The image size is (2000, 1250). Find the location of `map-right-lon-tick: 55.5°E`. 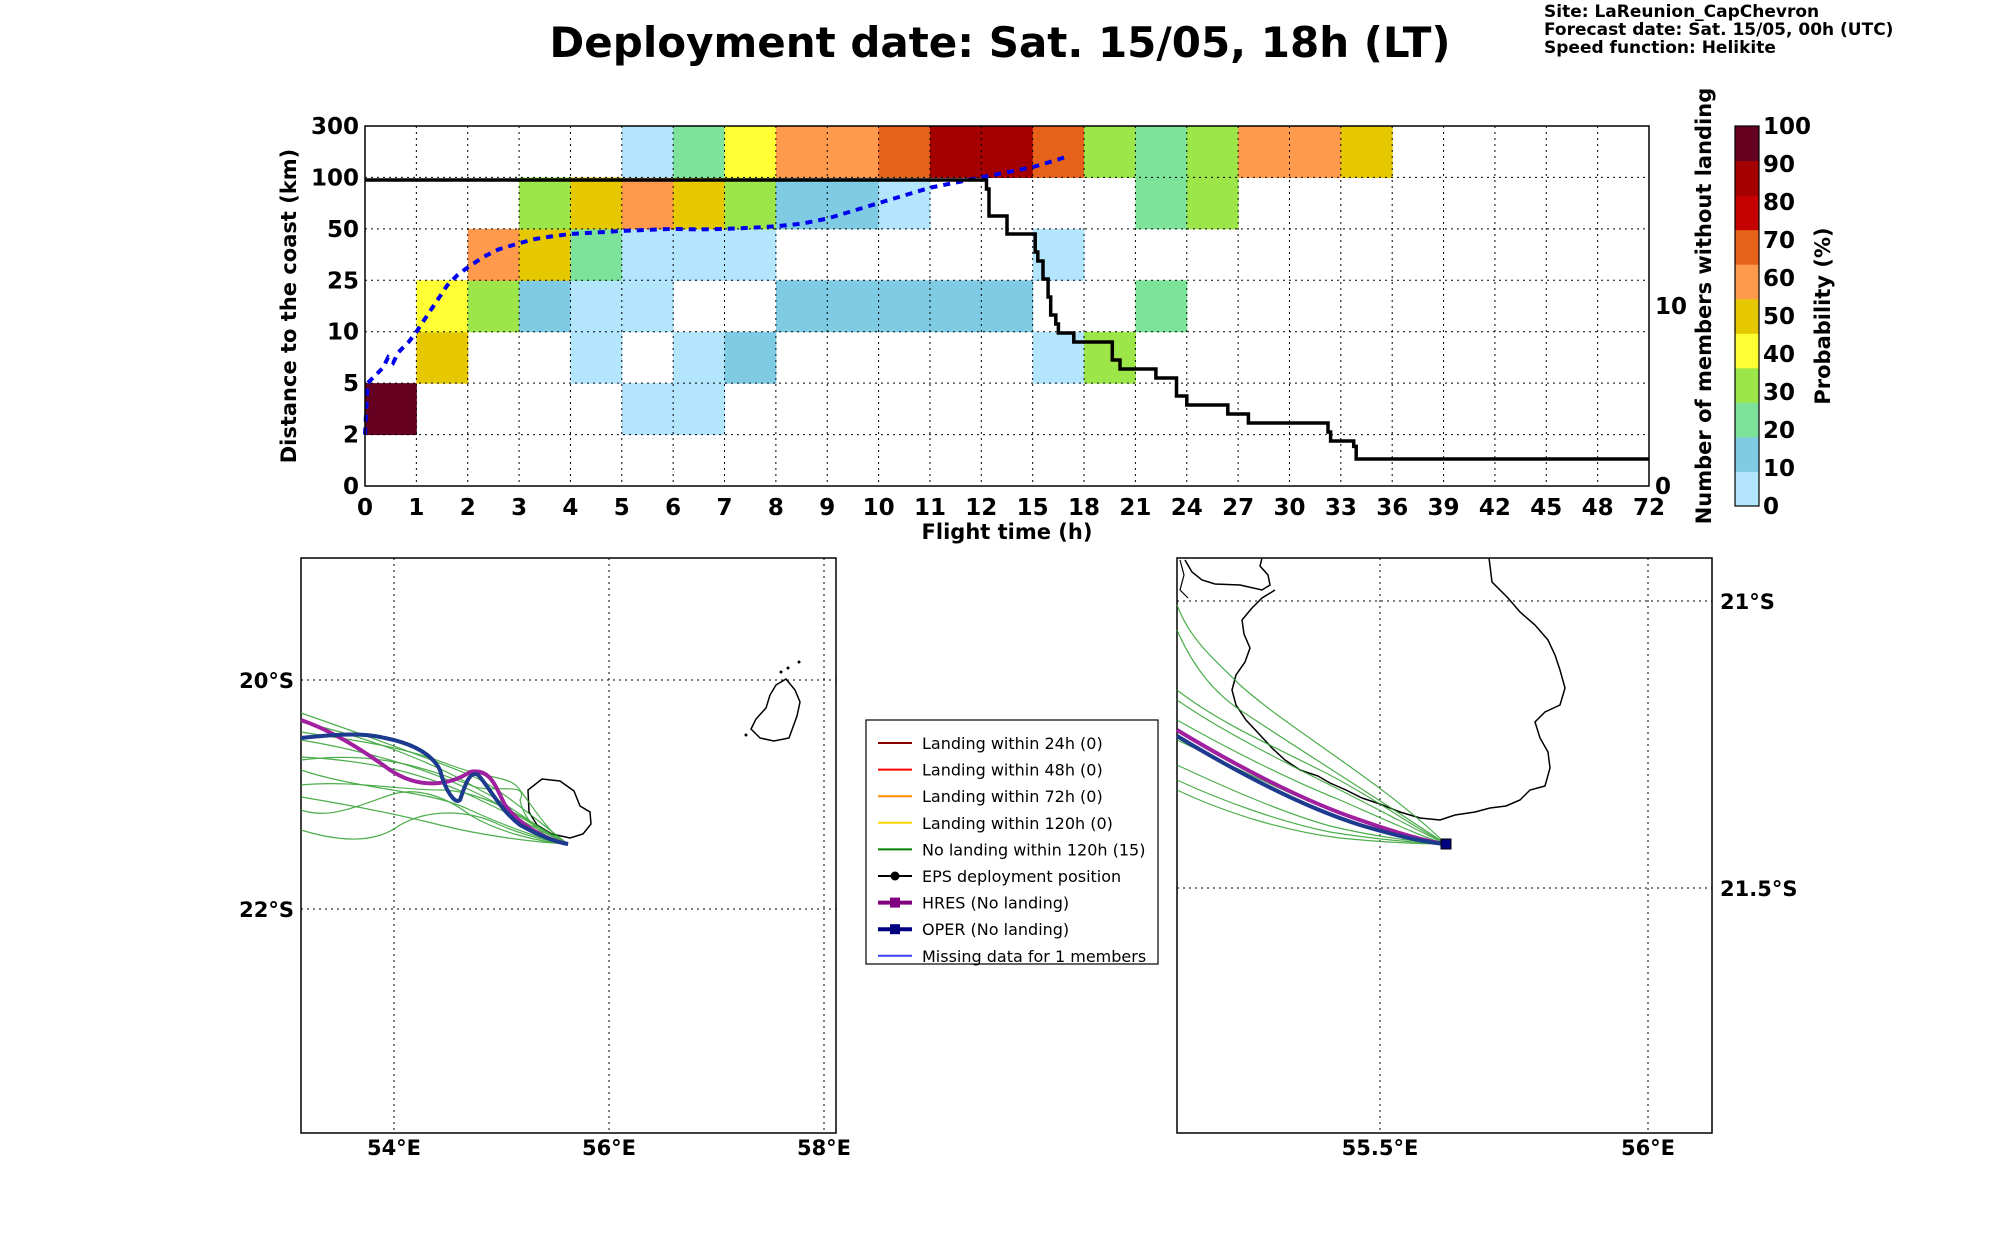

map-right-lon-tick: 55.5°E is located at coordinates (1380, 1148).